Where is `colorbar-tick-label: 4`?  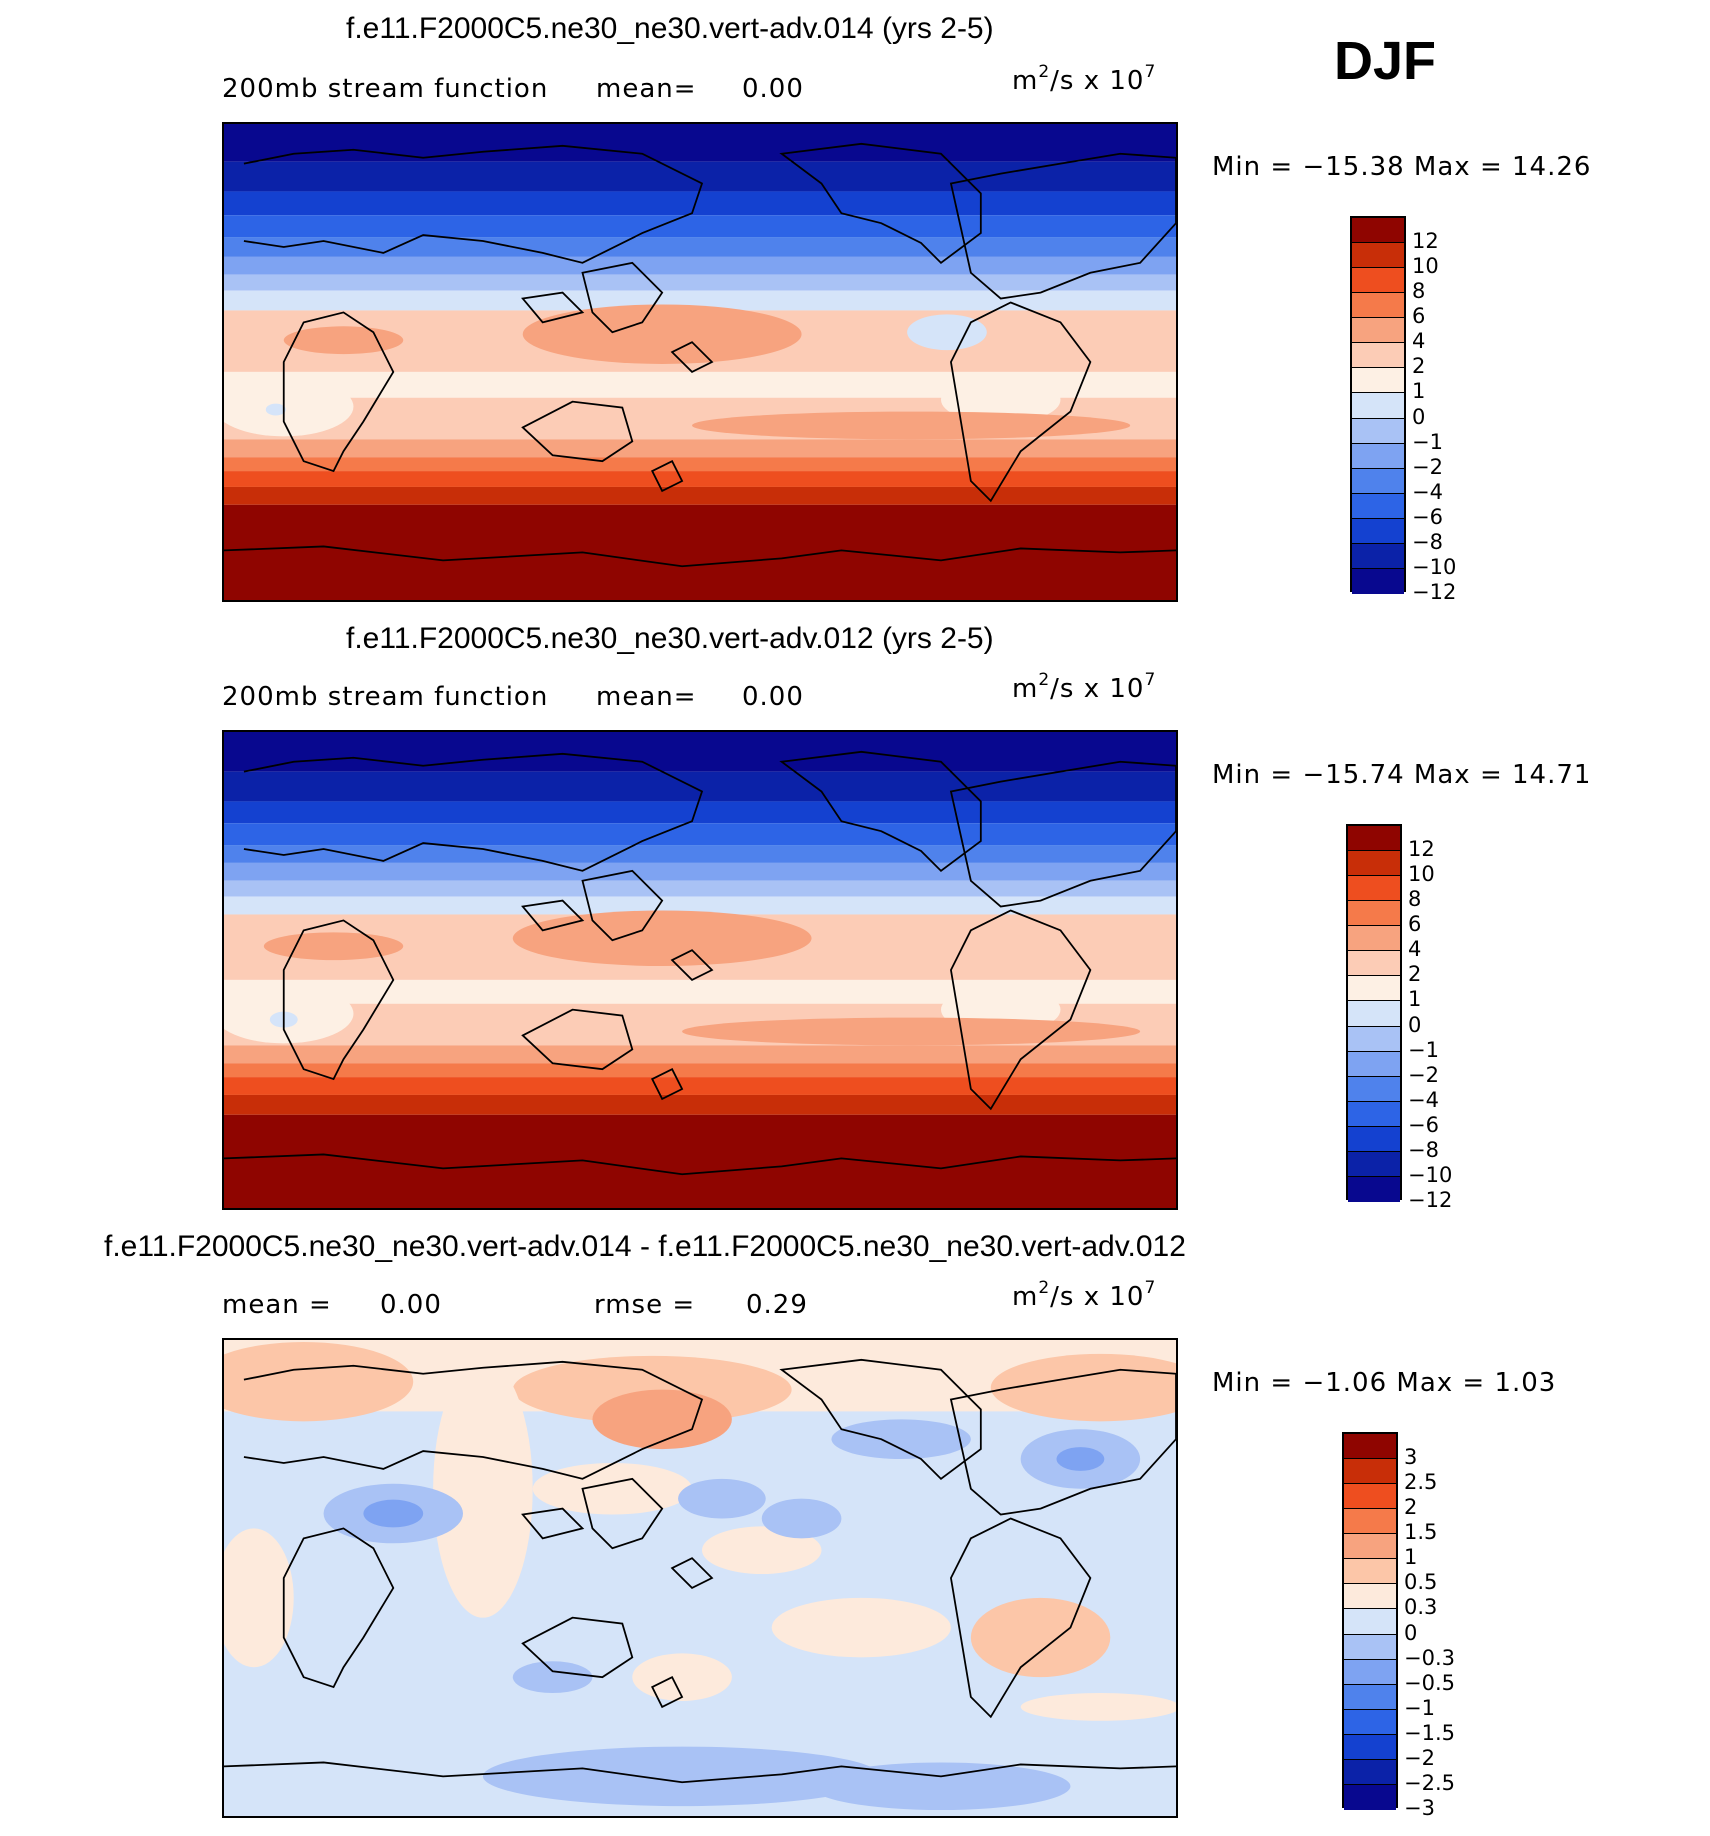
colorbar-tick-label: 4 is located at coordinates (1419, 341).